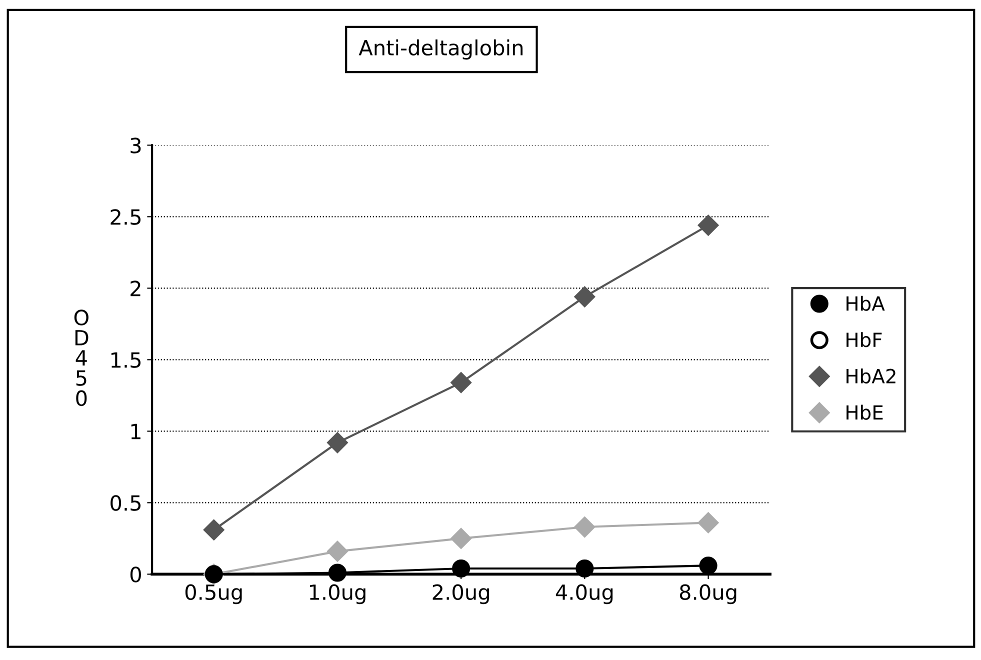 The height and width of the screenshot is (660, 981). What do you see at coordinates (125, 217) in the screenshot?
I see `y-tick-label: 2.5` at bounding box center [125, 217].